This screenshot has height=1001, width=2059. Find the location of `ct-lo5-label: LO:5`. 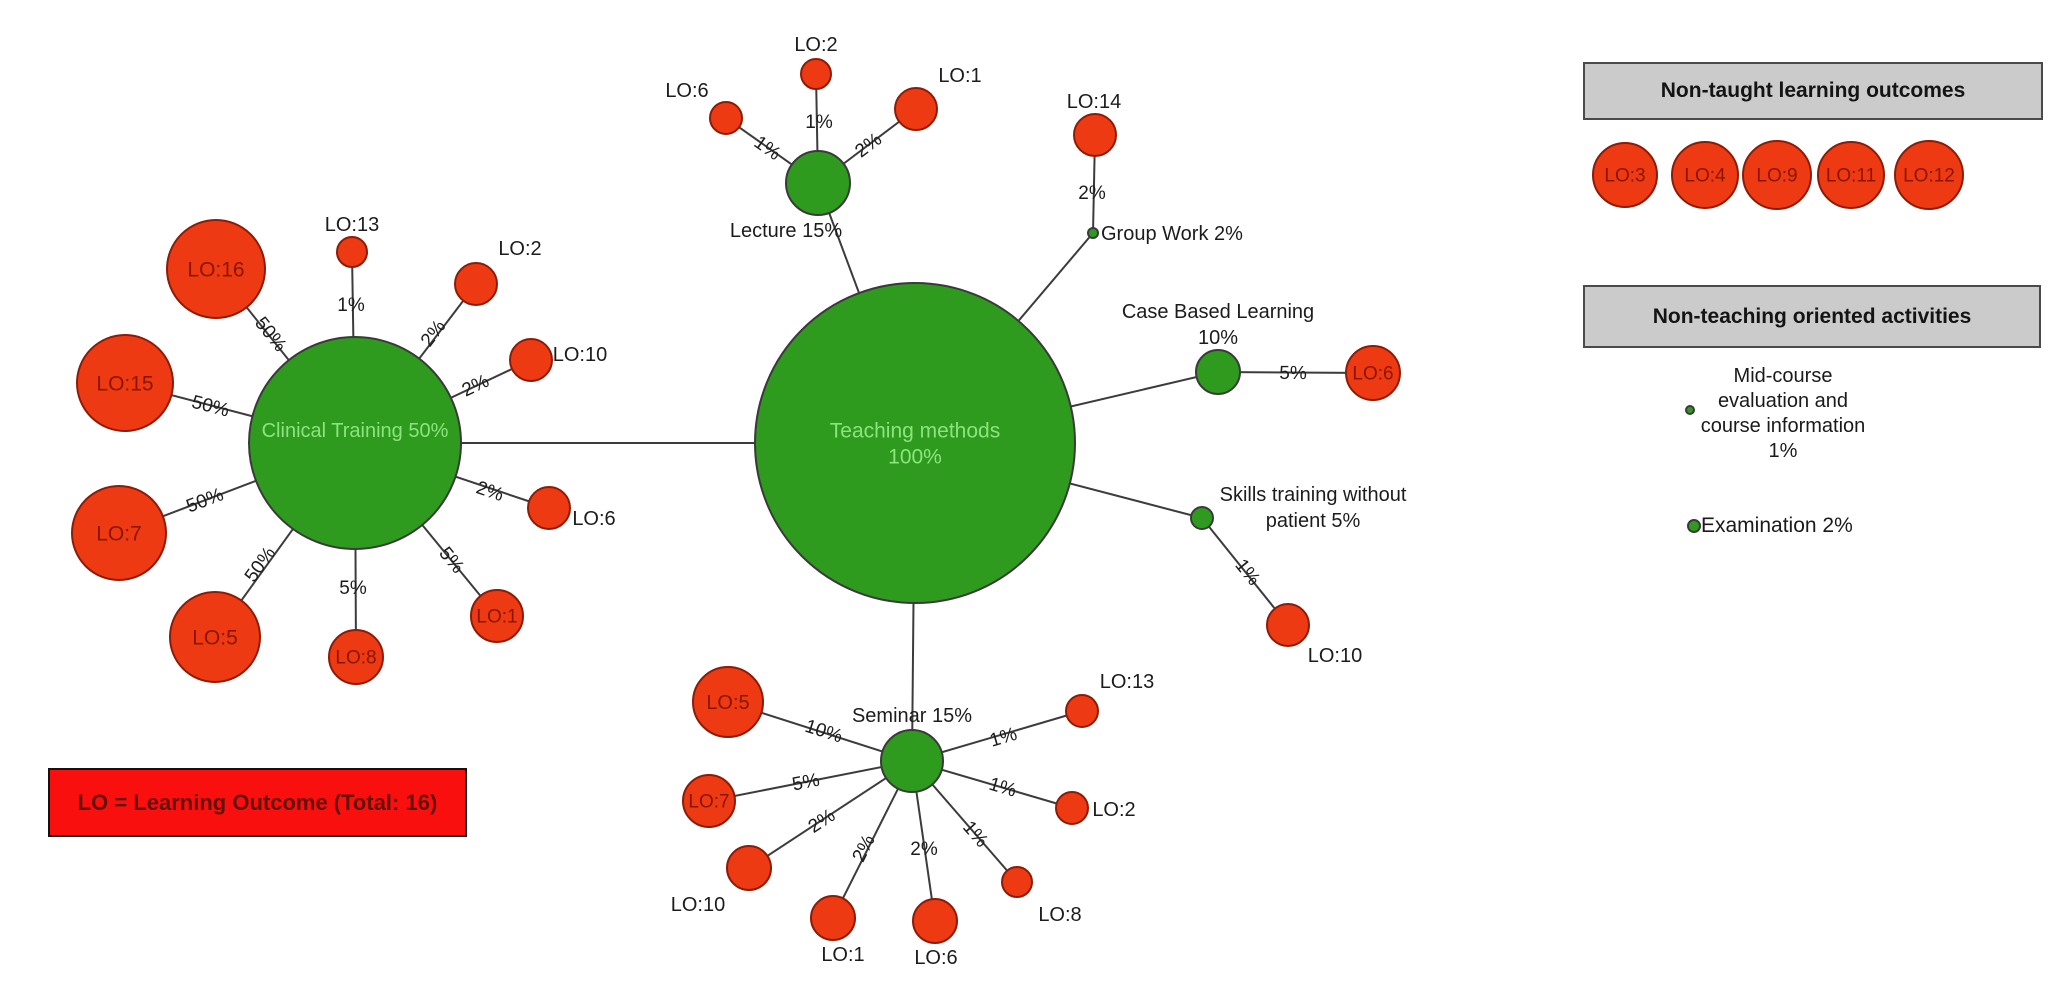

ct-lo5-label: LO:5 is located at coordinates (215, 637).